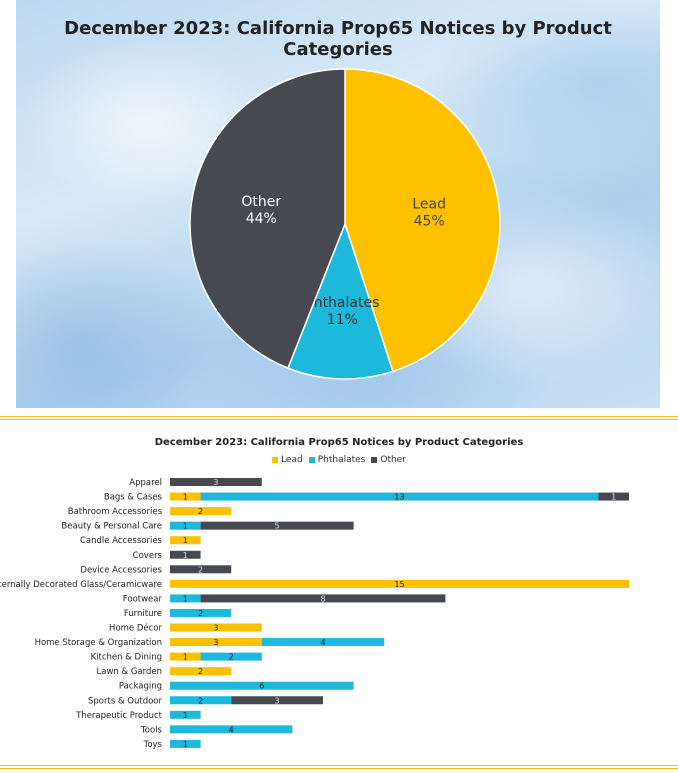 The image size is (678, 773). I want to click on bar-segment-device-accessories-other, so click(201, 569).